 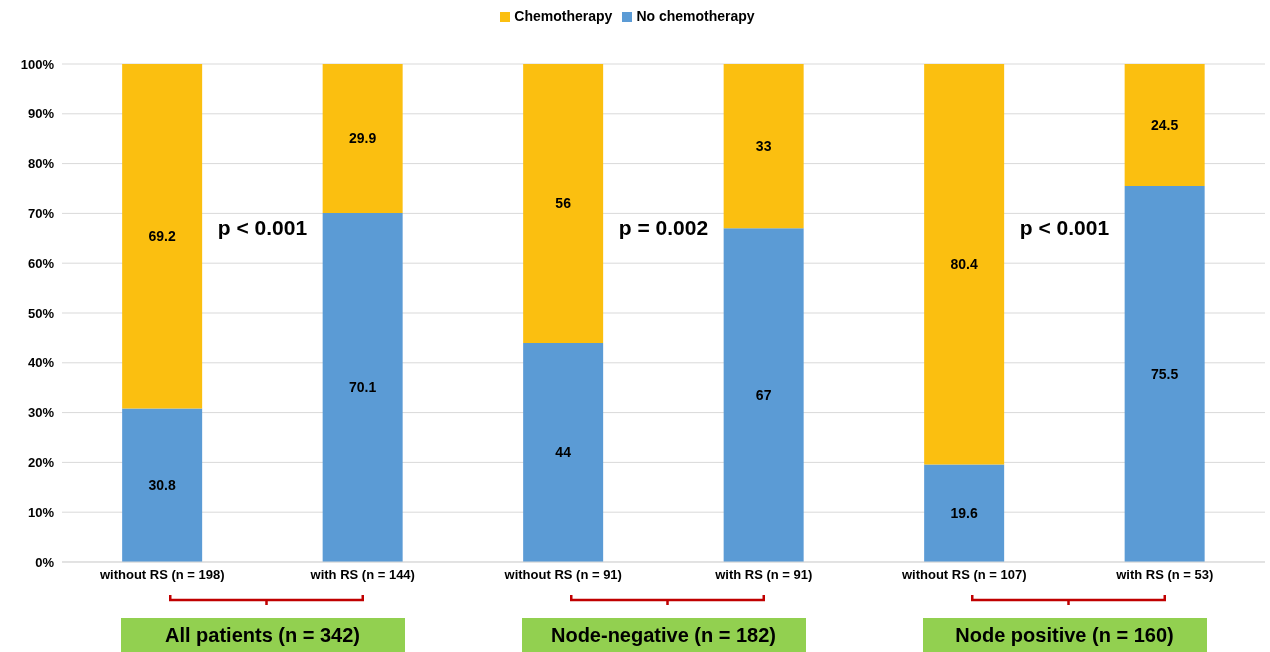 I want to click on data-label: 33, so click(x=763, y=146).